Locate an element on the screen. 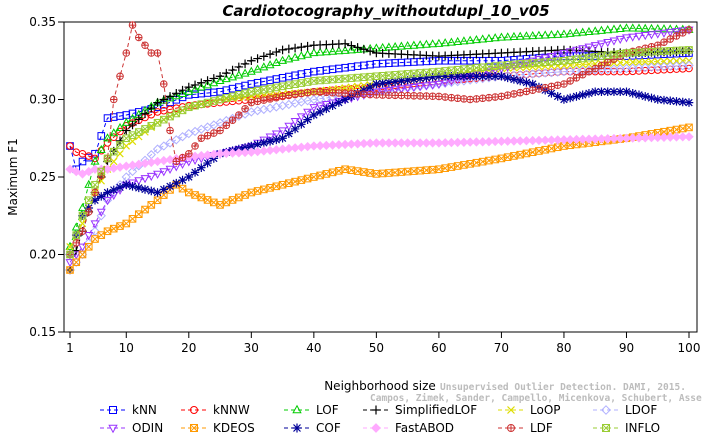 This screenshot has height=434, width=702. legend-label: kNNW is located at coordinates (231, 410).